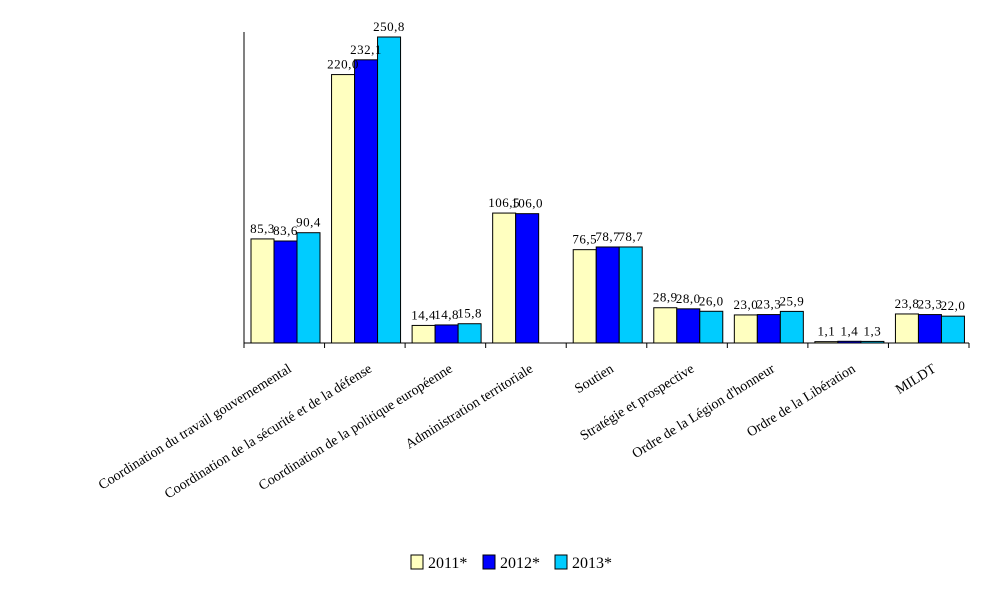  Describe the element at coordinates (584, 239) in the screenshot. I see `data-label-2011-5: 76,5` at that location.